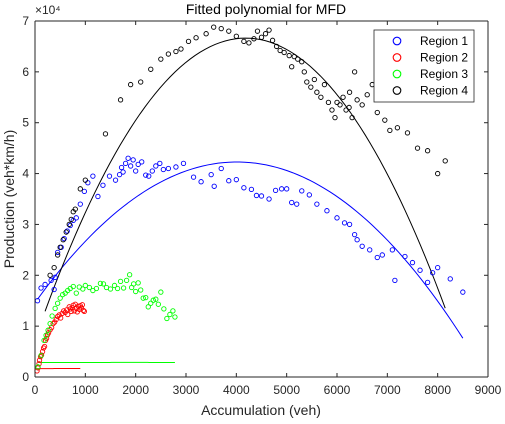 The image size is (505, 424). I want to click on x-tick-label: 2000, so click(135, 390).